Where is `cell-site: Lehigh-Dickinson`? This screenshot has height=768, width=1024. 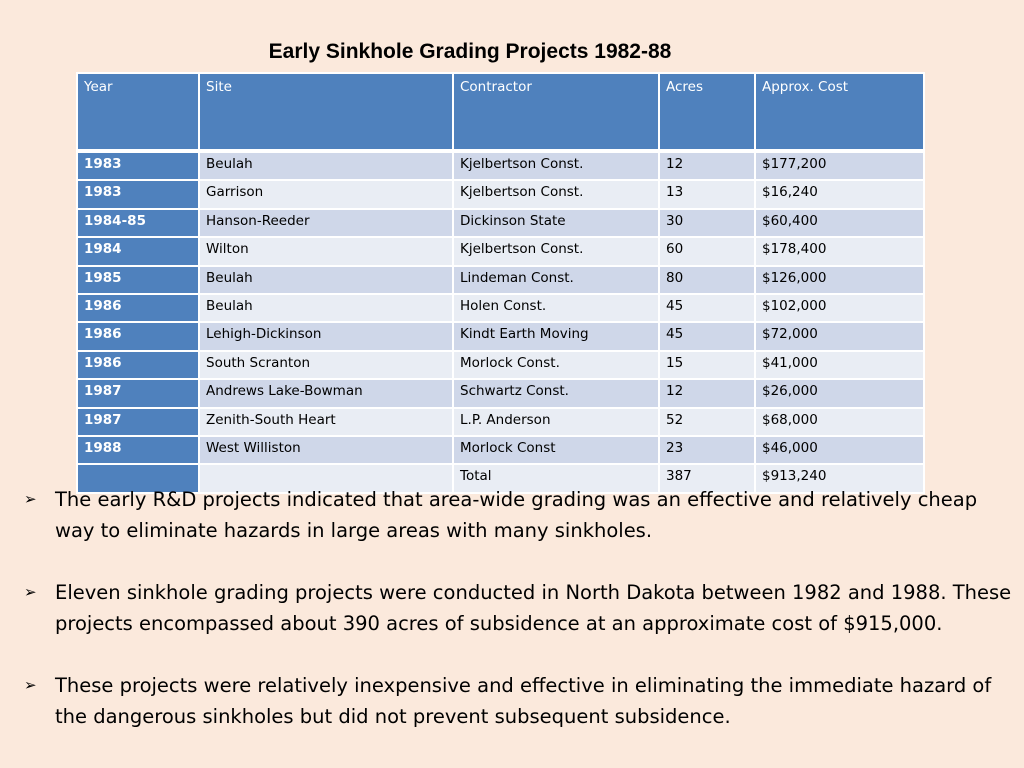 cell-site: Lehigh-Dickinson is located at coordinates (326, 336).